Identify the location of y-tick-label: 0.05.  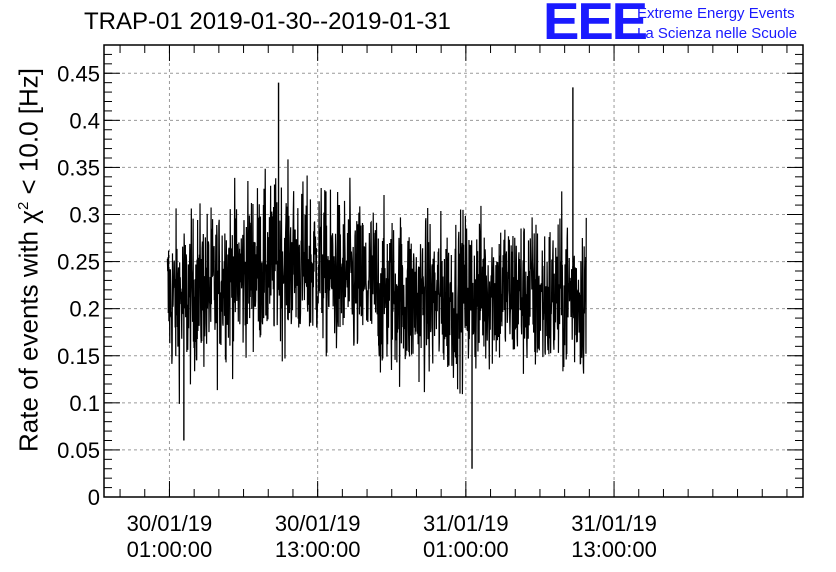
(78, 450).